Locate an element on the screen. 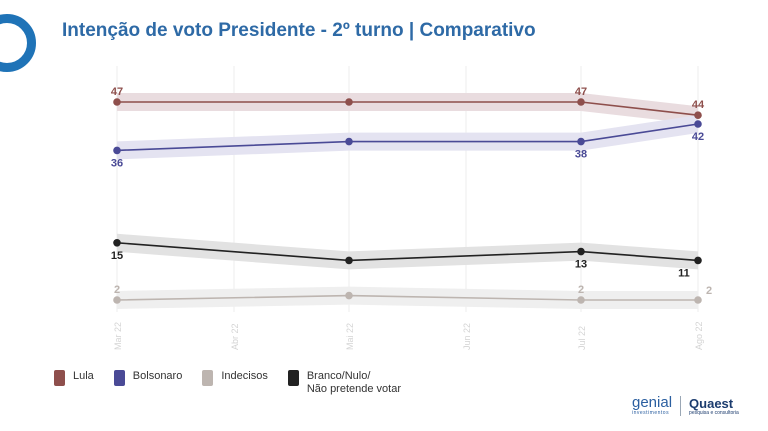  legend-item-1: Bolsonaro is located at coordinates (148, 378).